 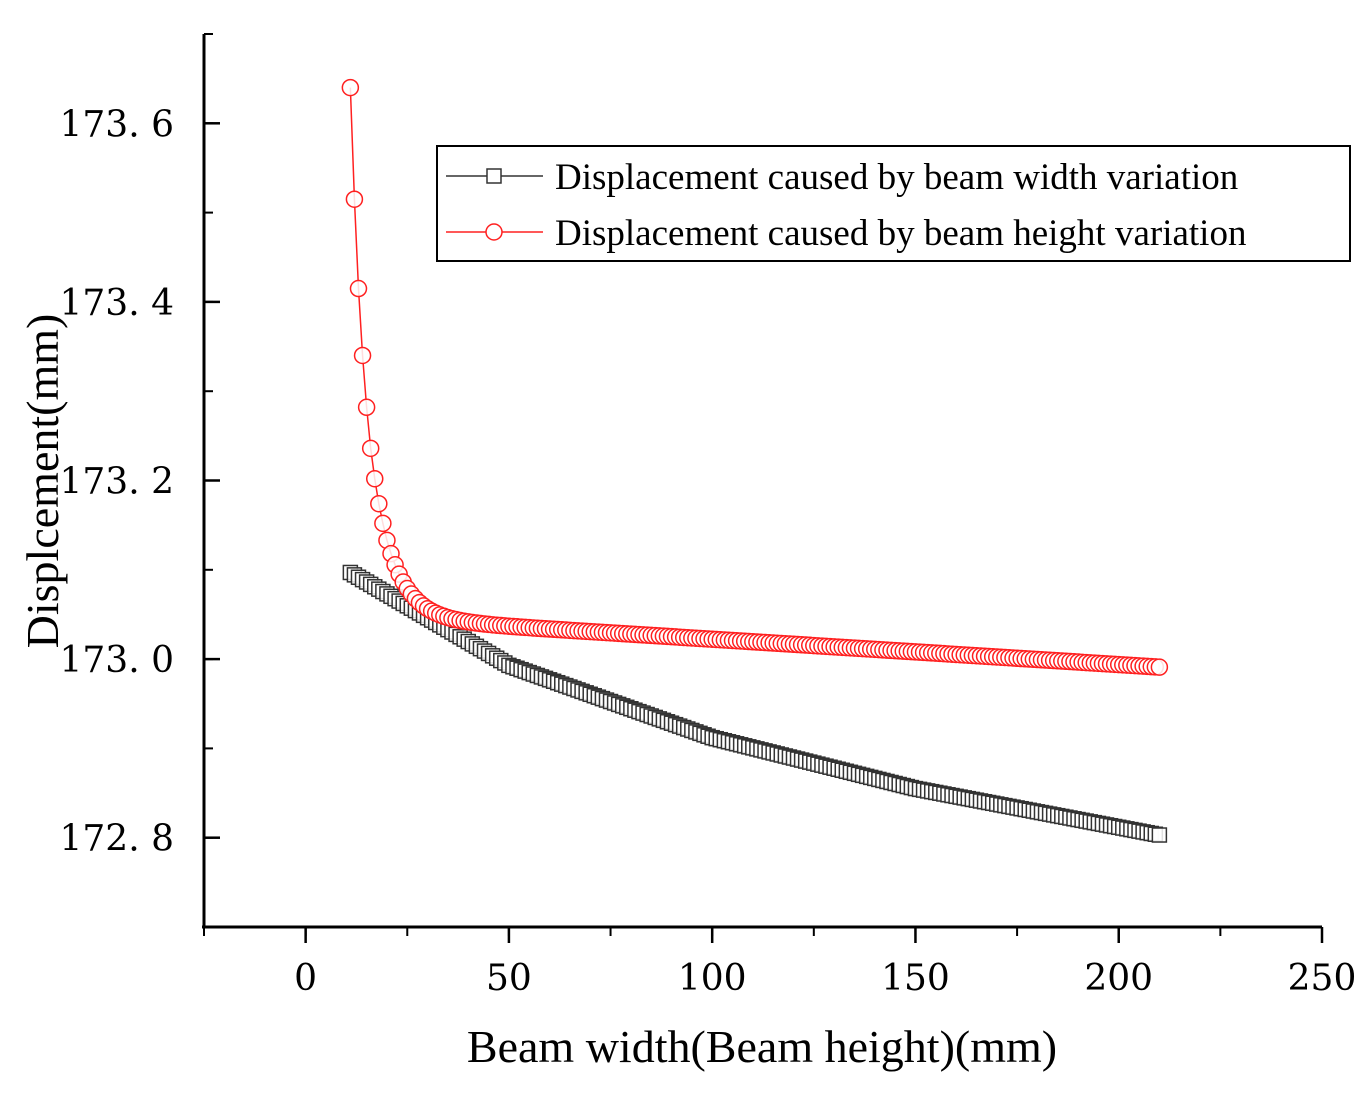 What do you see at coordinates (116, 303) in the screenshot?
I see `y-tick-label: 173. 4` at bounding box center [116, 303].